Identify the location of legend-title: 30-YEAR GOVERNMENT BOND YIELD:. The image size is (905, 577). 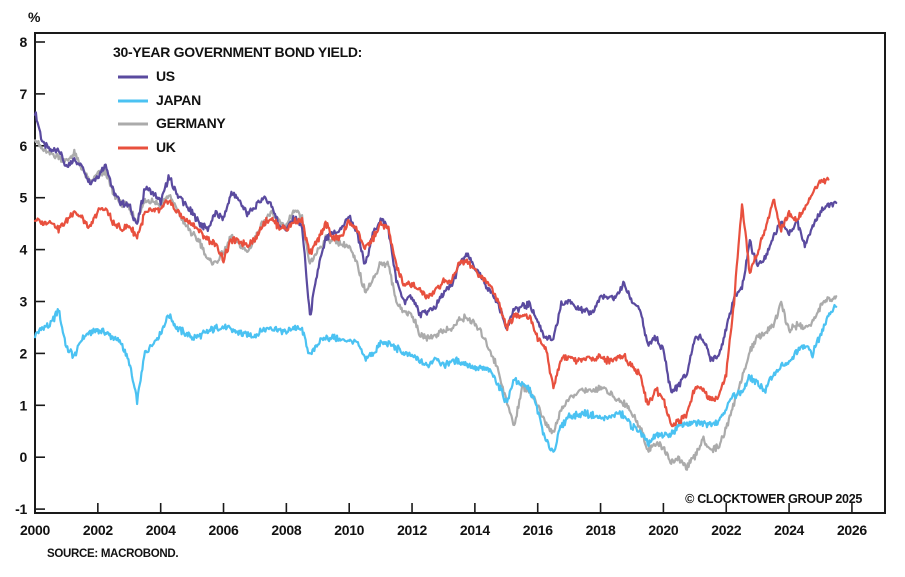
(237, 52).